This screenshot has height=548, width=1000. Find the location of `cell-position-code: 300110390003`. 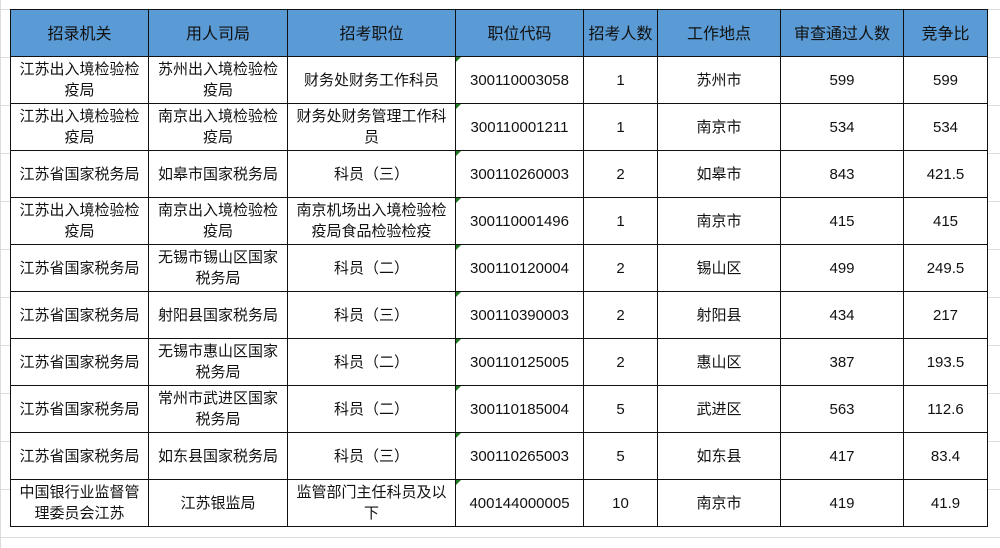

cell-position-code: 300110390003 is located at coordinates (519, 315).